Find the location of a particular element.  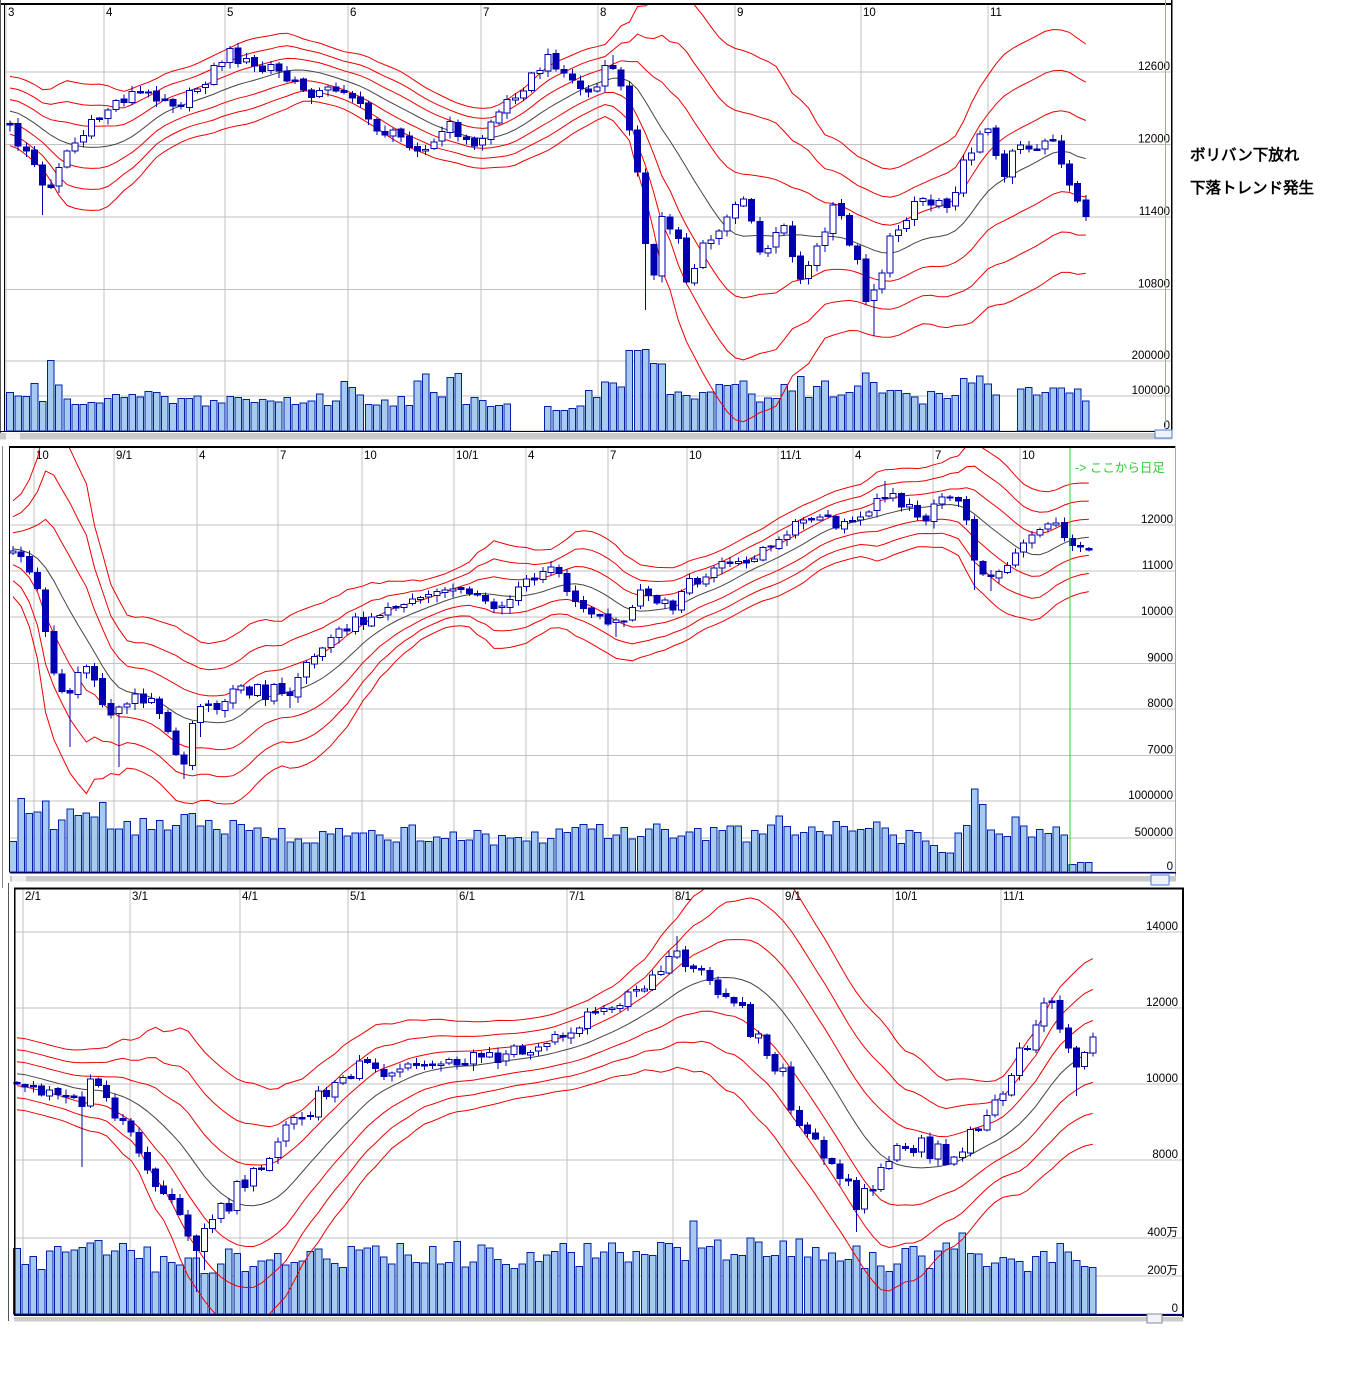

svg-text: 500000 is located at coordinates (1154, 833).